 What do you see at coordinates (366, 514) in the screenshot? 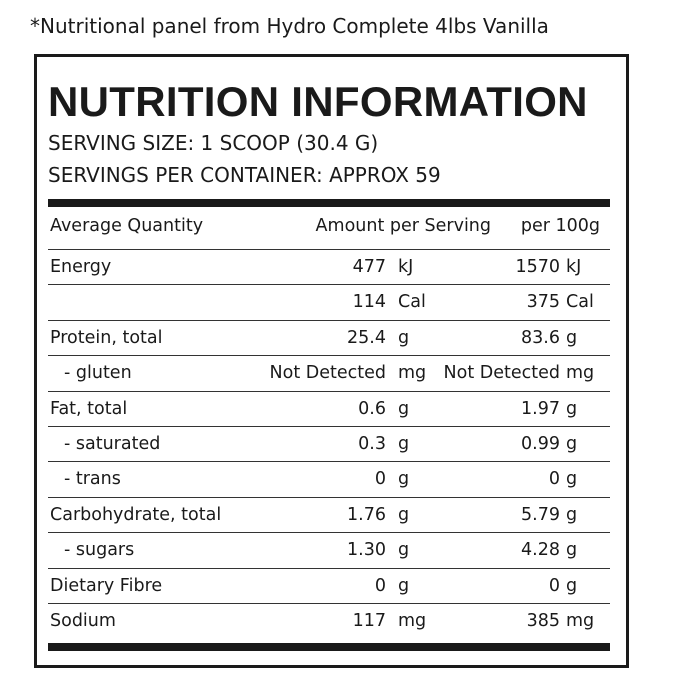
I see `amount: 1.76` at bounding box center [366, 514].